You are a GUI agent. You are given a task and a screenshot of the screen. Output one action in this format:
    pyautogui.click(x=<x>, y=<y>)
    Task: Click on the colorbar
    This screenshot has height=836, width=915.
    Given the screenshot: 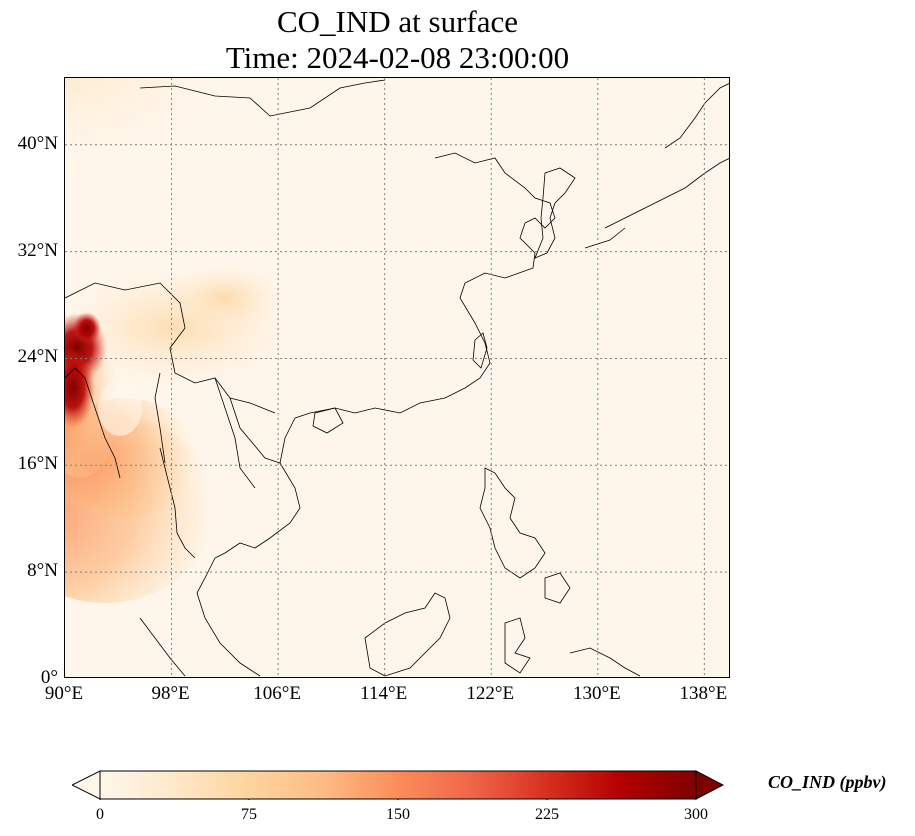 What is the action you would take?
    pyautogui.click(x=398, y=785)
    